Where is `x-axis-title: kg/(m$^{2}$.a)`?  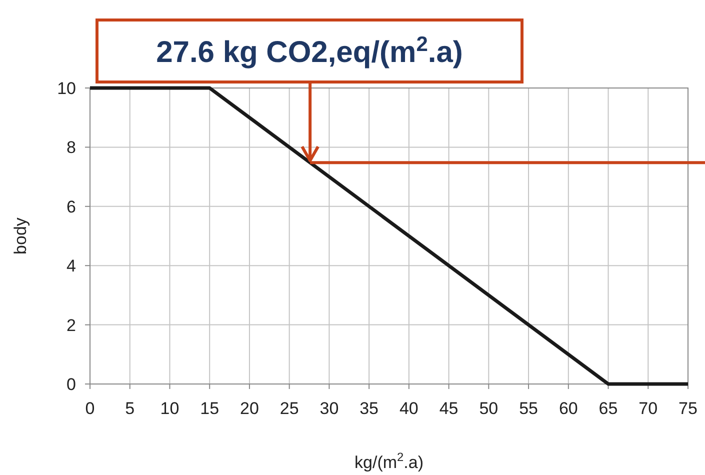
x-axis-title: kg/(m$^{2}$.a) is located at coordinates (389, 461).